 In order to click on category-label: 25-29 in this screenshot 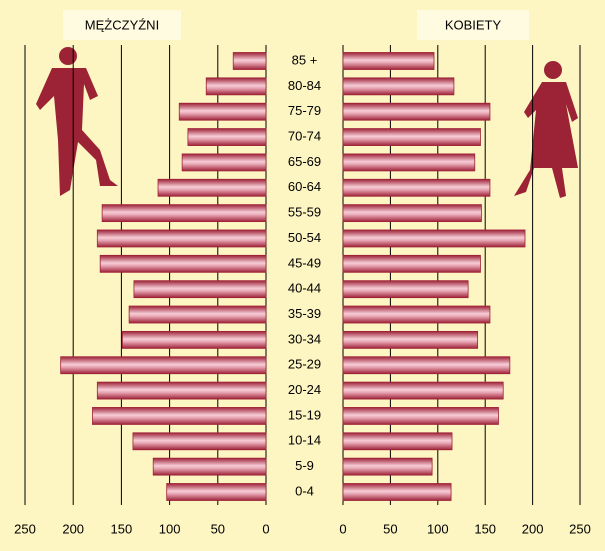, I will do `click(304, 364)`.